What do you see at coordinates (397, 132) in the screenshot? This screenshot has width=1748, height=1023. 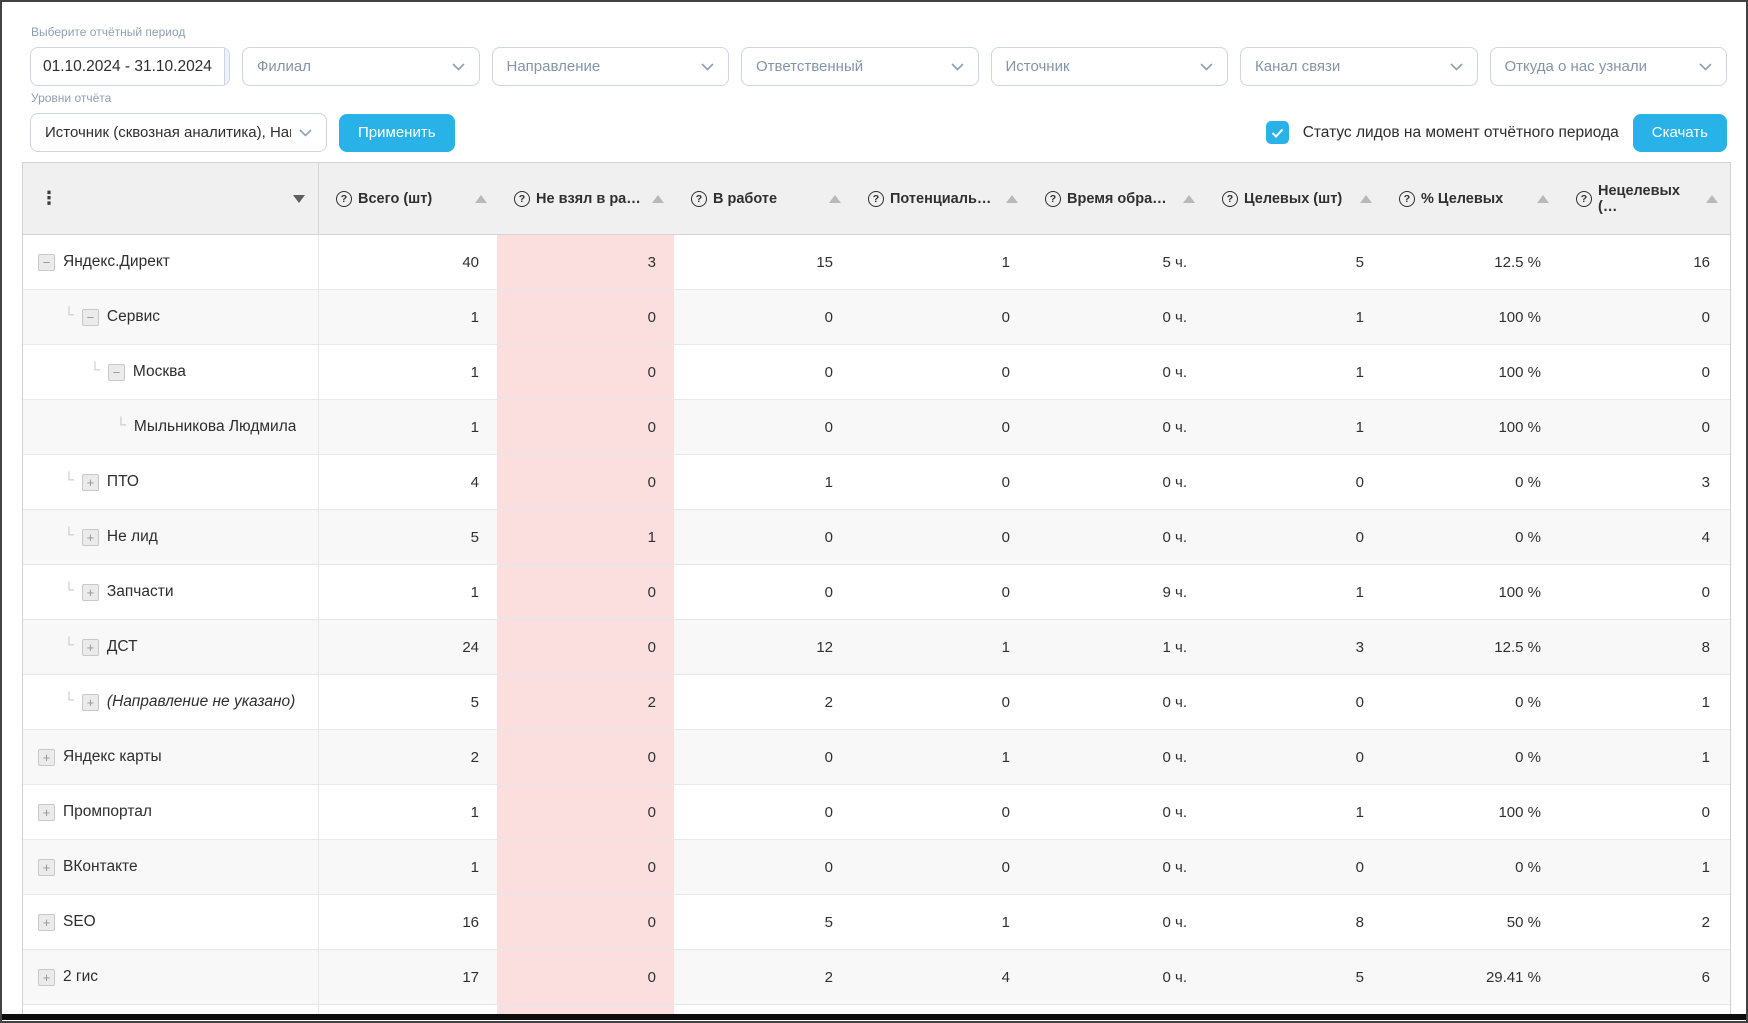 I see `apply-button: Применить` at bounding box center [397, 132].